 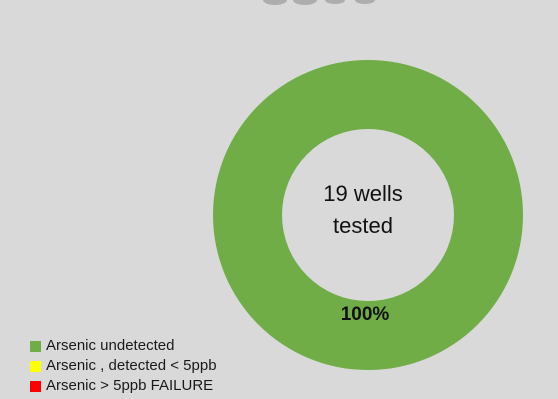 I want to click on legend-label-undetected: Arsenic undetected, so click(x=110, y=345).